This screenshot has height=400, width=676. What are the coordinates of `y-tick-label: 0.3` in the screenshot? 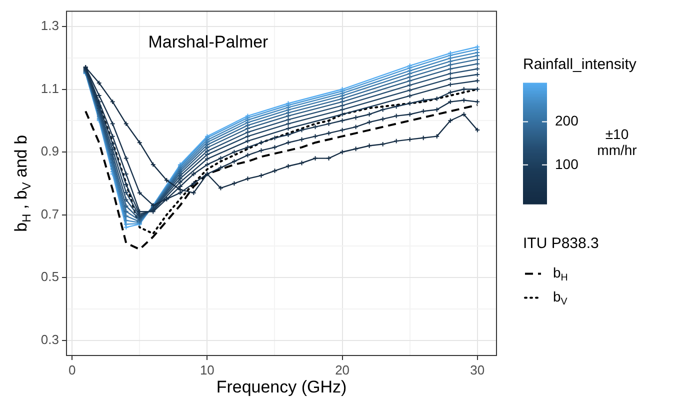 It's located at (49, 339).